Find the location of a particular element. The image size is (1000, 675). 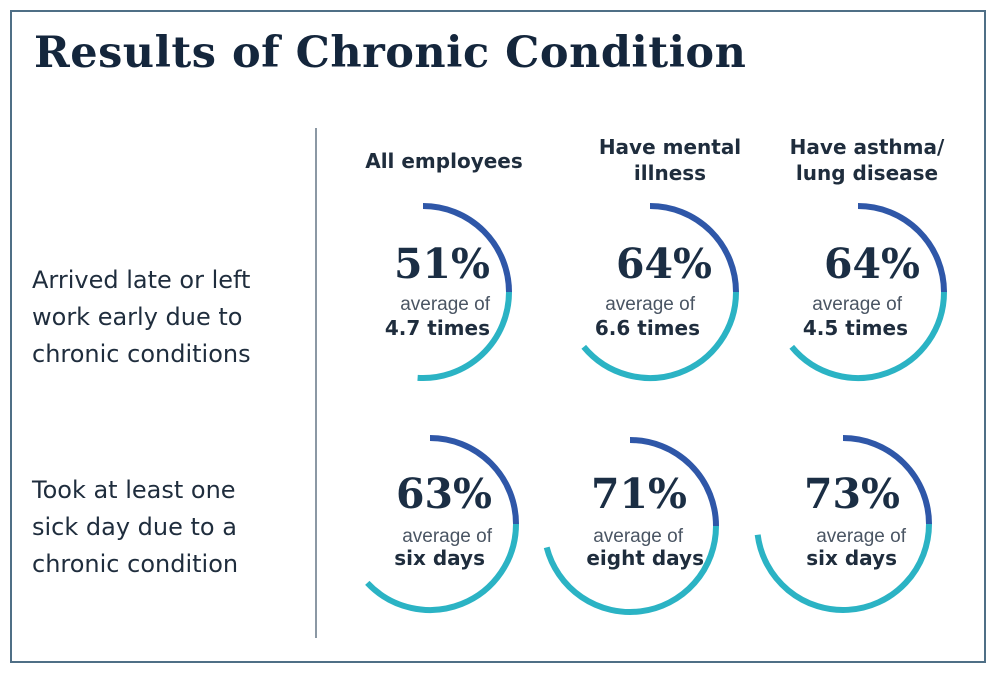

column-header-all-employees: All employees is located at coordinates (444, 161).